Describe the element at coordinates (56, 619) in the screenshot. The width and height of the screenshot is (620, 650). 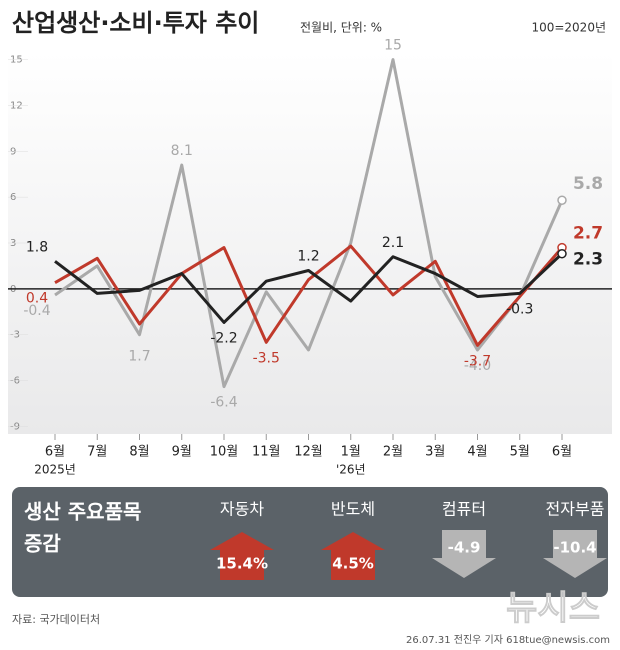
I see `source: 자료: 국가데이터처` at that location.